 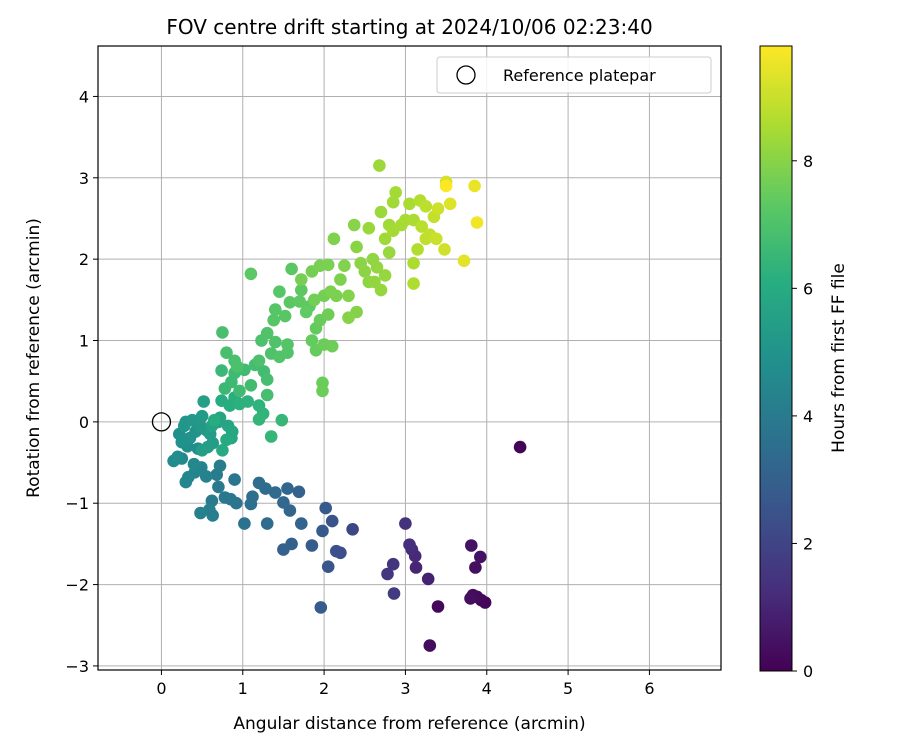 What do you see at coordinates (77, 503) in the screenshot?
I see `y-tick-label: −1` at bounding box center [77, 503].